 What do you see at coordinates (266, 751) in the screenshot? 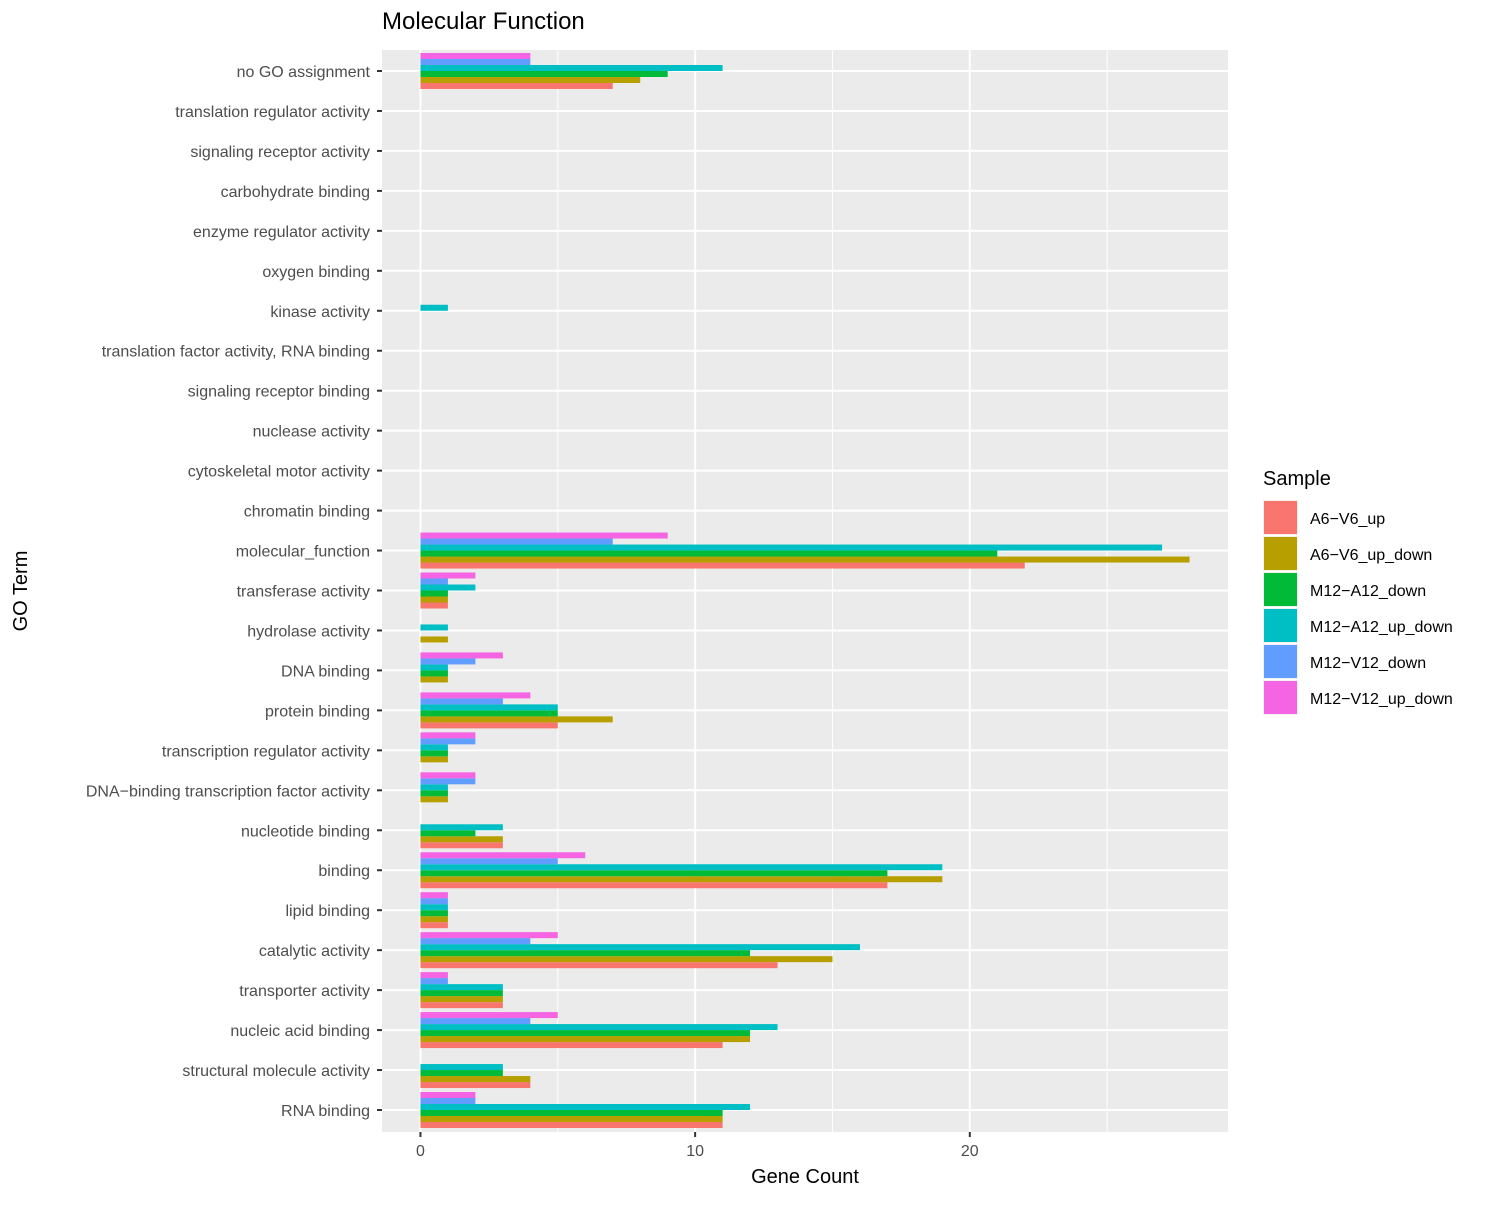
I see `y-tick-label: transcription regulator activity` at bounding box center [266, 751].